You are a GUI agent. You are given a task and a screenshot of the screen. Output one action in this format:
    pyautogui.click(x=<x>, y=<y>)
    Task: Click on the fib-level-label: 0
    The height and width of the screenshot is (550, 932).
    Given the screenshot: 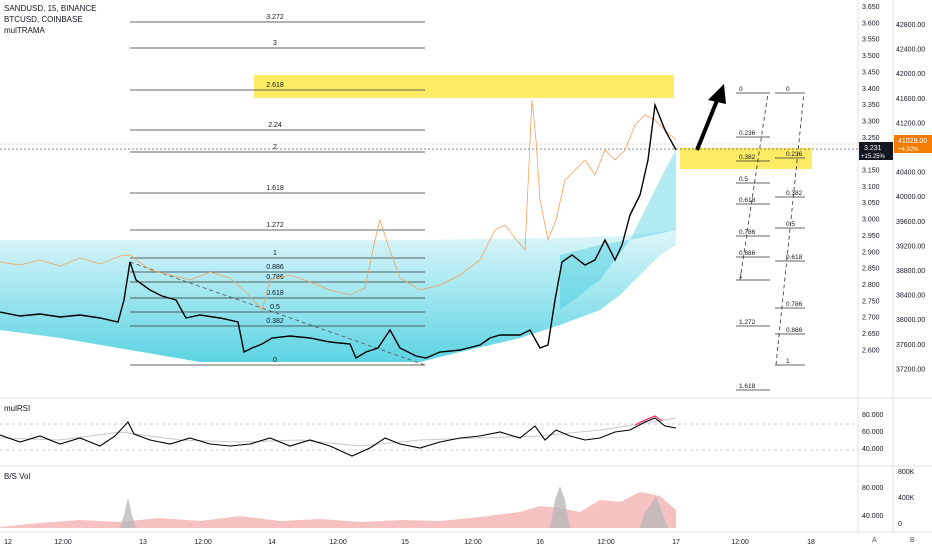 What is the action you would take?
    pyautogui.click(x=275, y=360)
    